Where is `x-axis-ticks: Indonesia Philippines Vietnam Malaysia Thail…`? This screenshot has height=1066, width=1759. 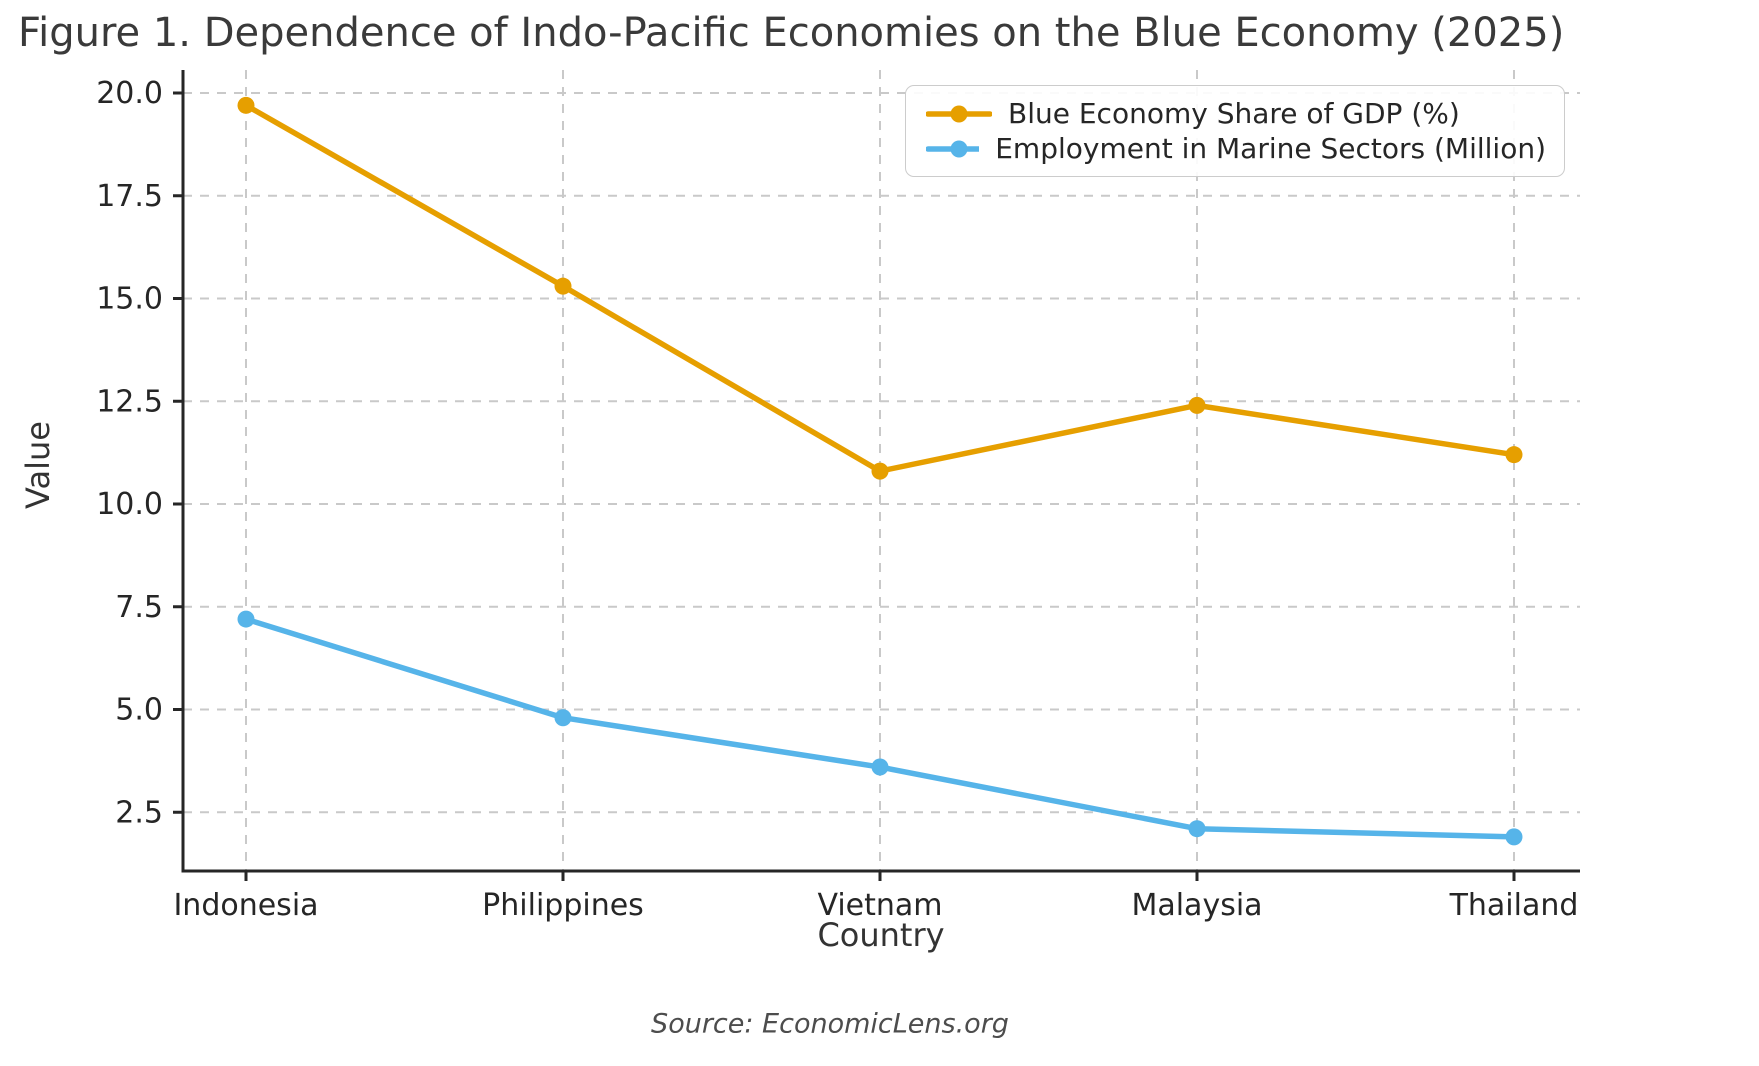
x-axis-ticks: Indonesia Philippines Vietnam Malaysia Thail… is located at coordinates (875, 897).